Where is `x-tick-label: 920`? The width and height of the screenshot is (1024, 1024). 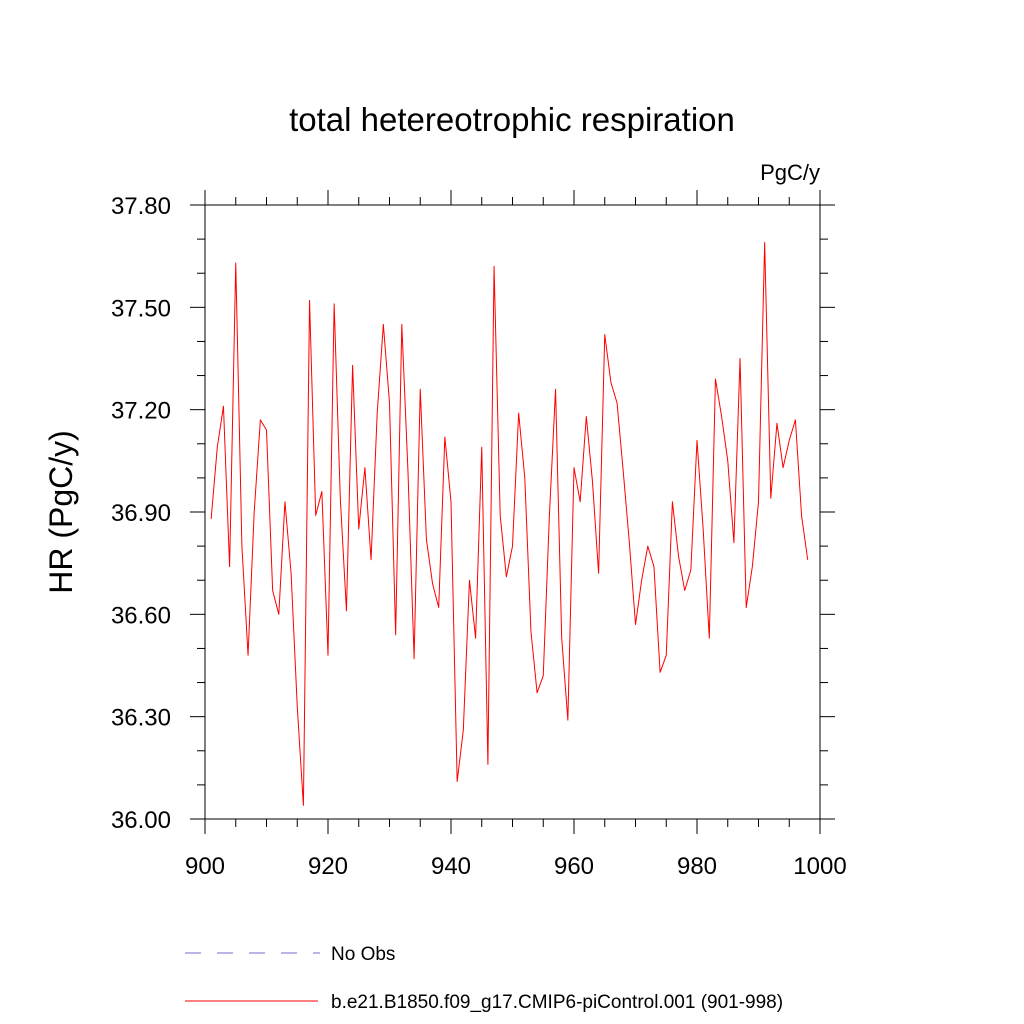
x-tick-label: 920 is located at coordinates (328, 866).